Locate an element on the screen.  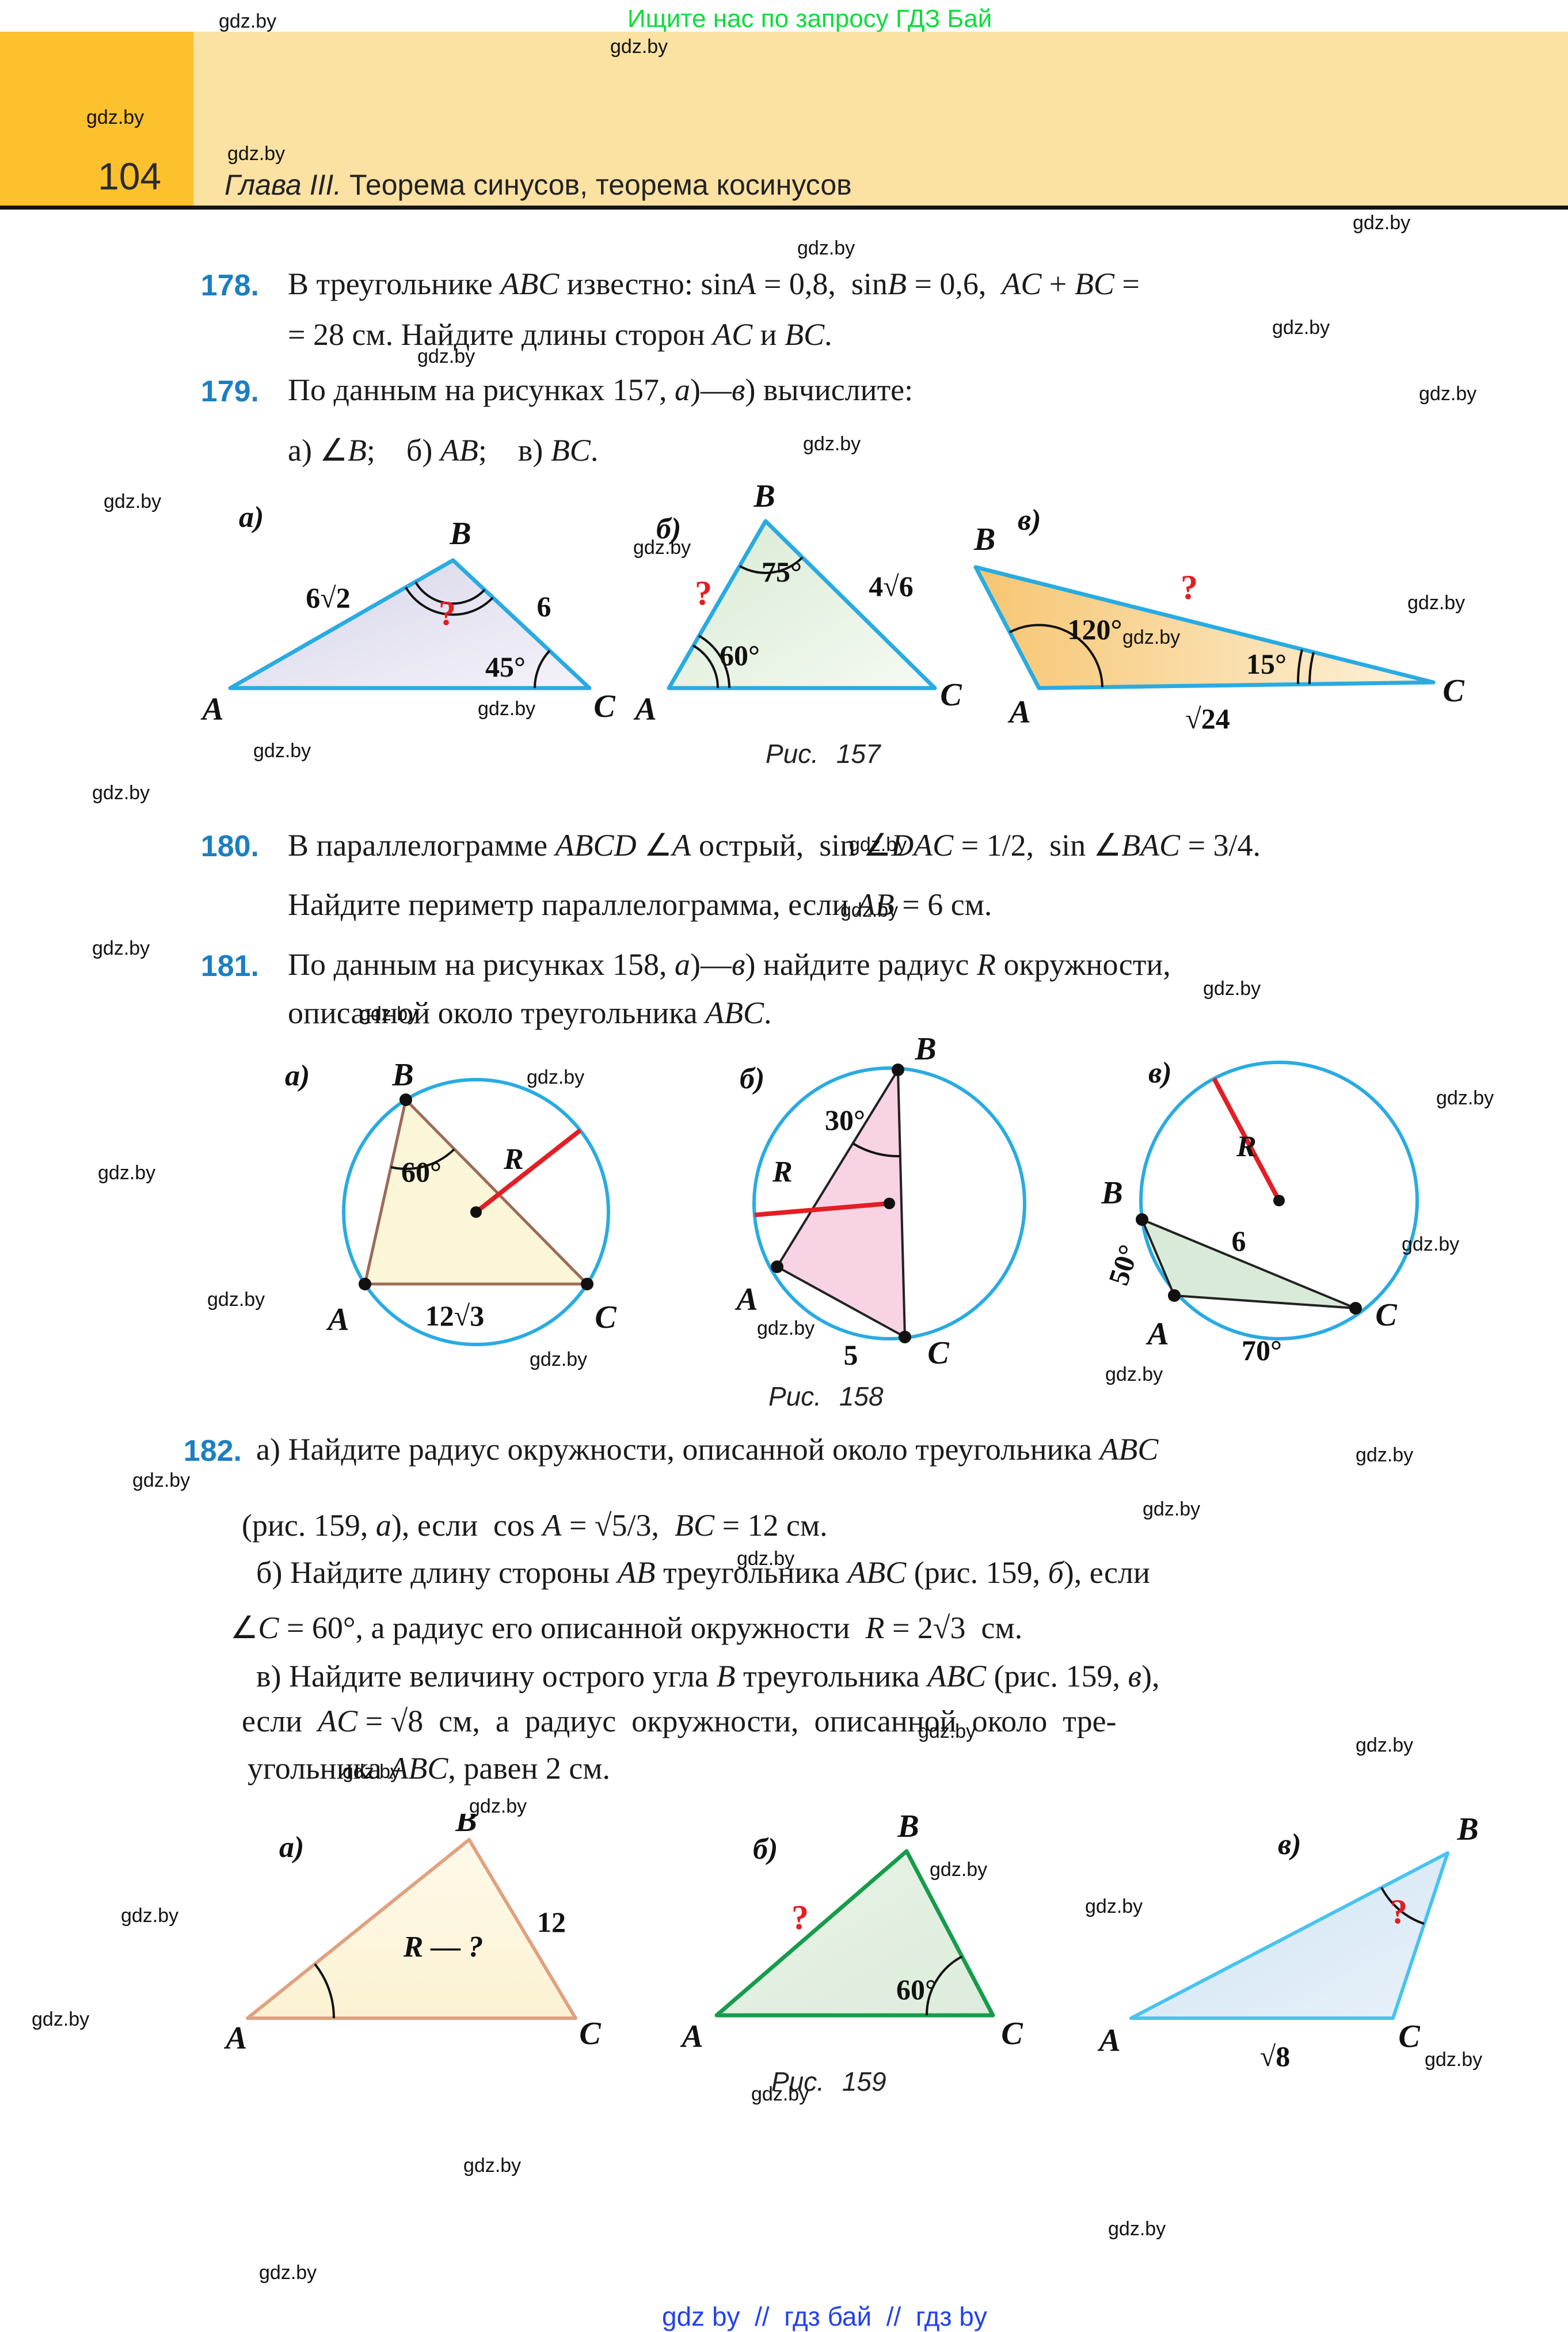
fig158-b: б) B A C 30° R 5 is located at coordinates (880, 1201).